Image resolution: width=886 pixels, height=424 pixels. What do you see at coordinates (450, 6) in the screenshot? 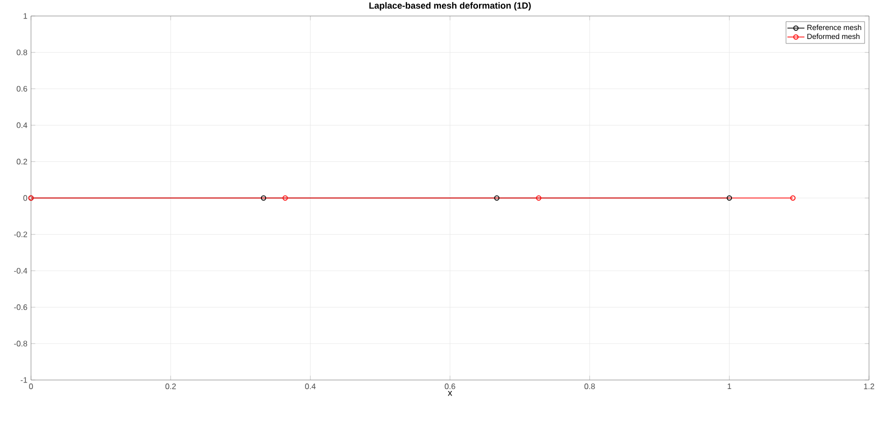
I see `chart-title: Laplace-based mesh deformation (1D)` at bounding box center [450, 6].